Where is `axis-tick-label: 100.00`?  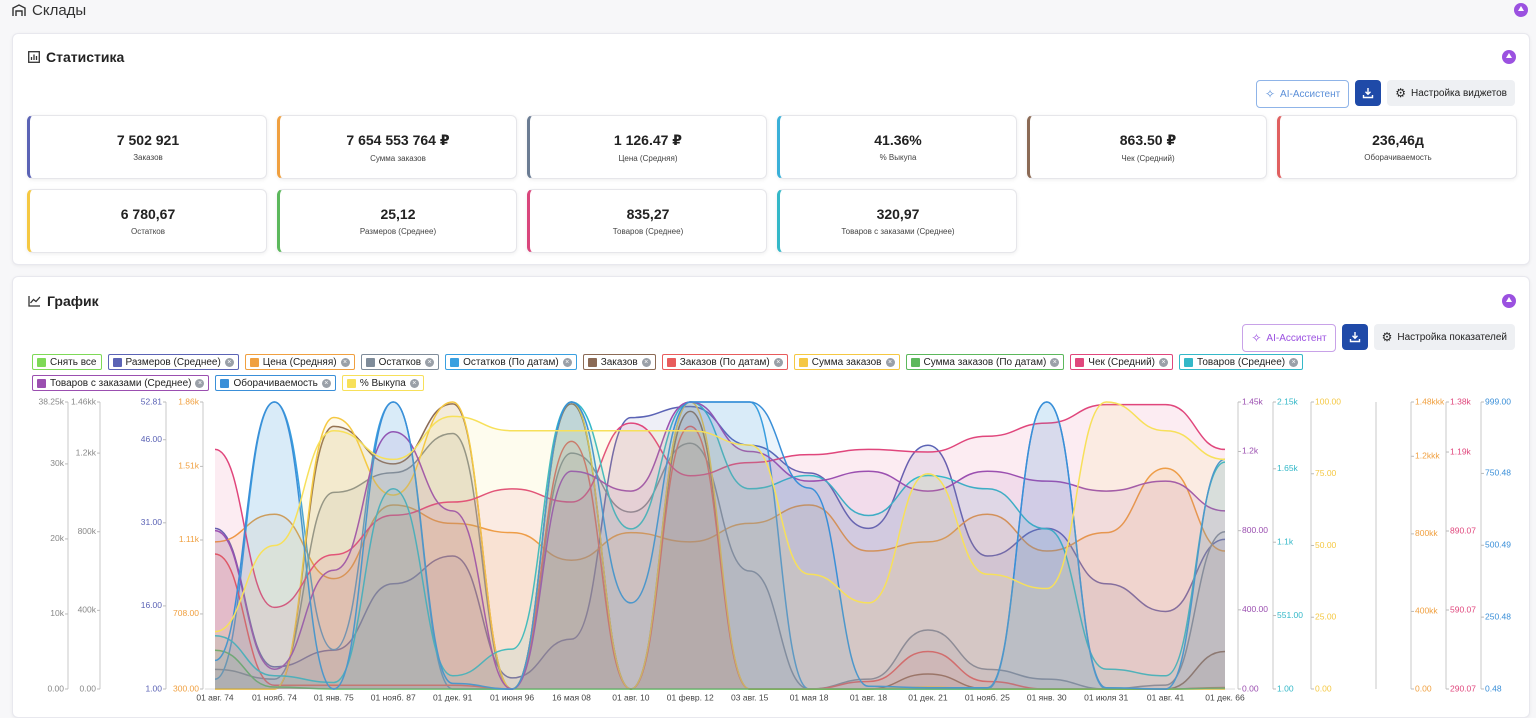
axis-tick-label: 100.00 is located at coordinates (1328, 401).